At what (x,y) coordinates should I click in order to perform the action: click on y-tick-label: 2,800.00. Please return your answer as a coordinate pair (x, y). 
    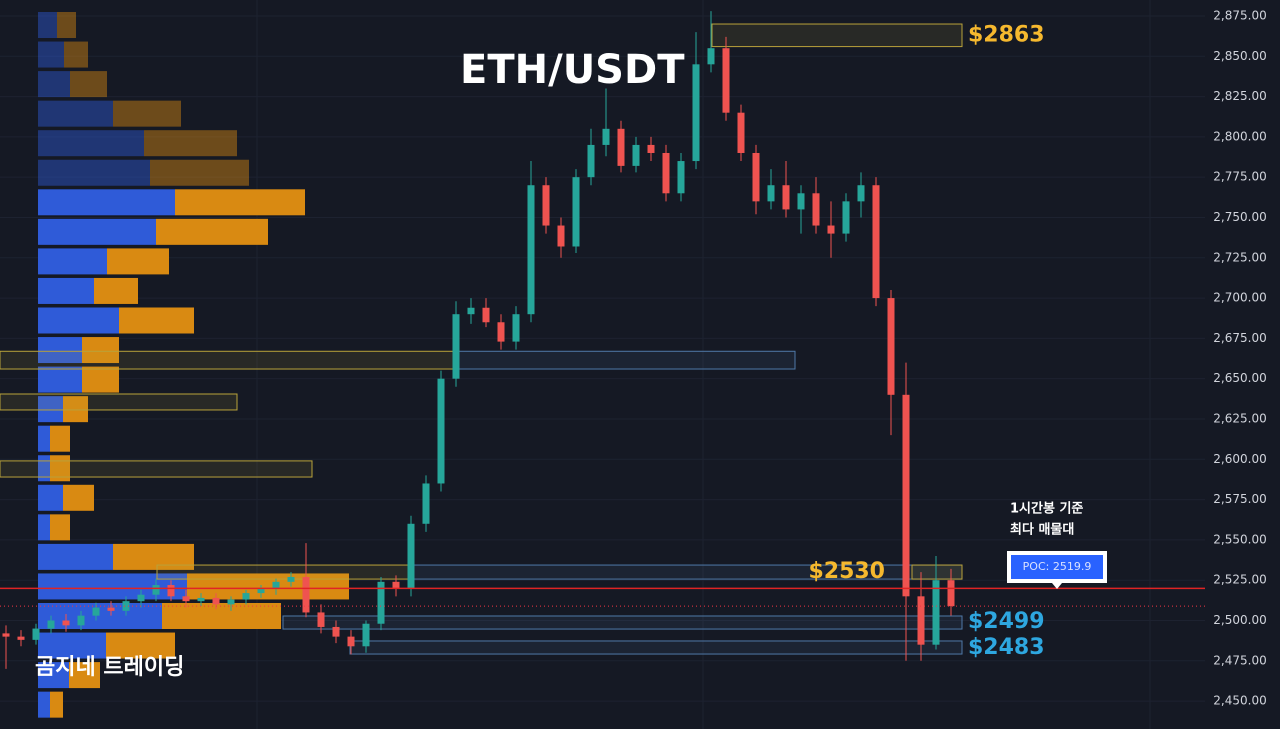
    Looking at the image, I should click on (1239, 136).